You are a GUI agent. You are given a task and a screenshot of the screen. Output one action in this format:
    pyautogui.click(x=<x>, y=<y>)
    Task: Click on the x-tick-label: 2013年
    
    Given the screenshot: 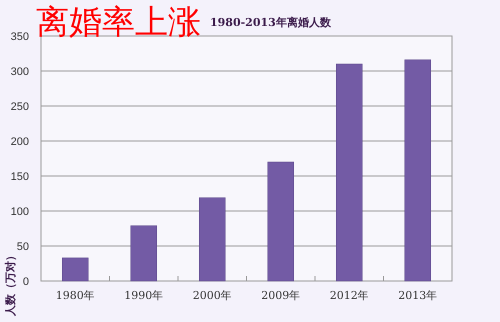 What is the action you would take?
    pyautogui.click(x=418, y=295)
    